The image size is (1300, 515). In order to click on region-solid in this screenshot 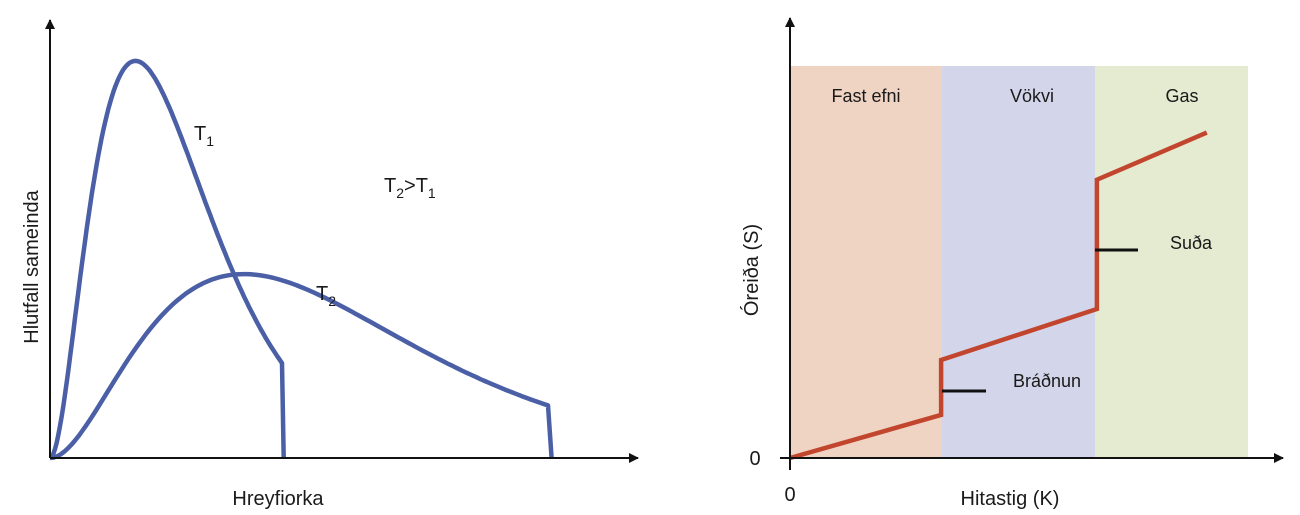, I will do `click(866, 262)`.